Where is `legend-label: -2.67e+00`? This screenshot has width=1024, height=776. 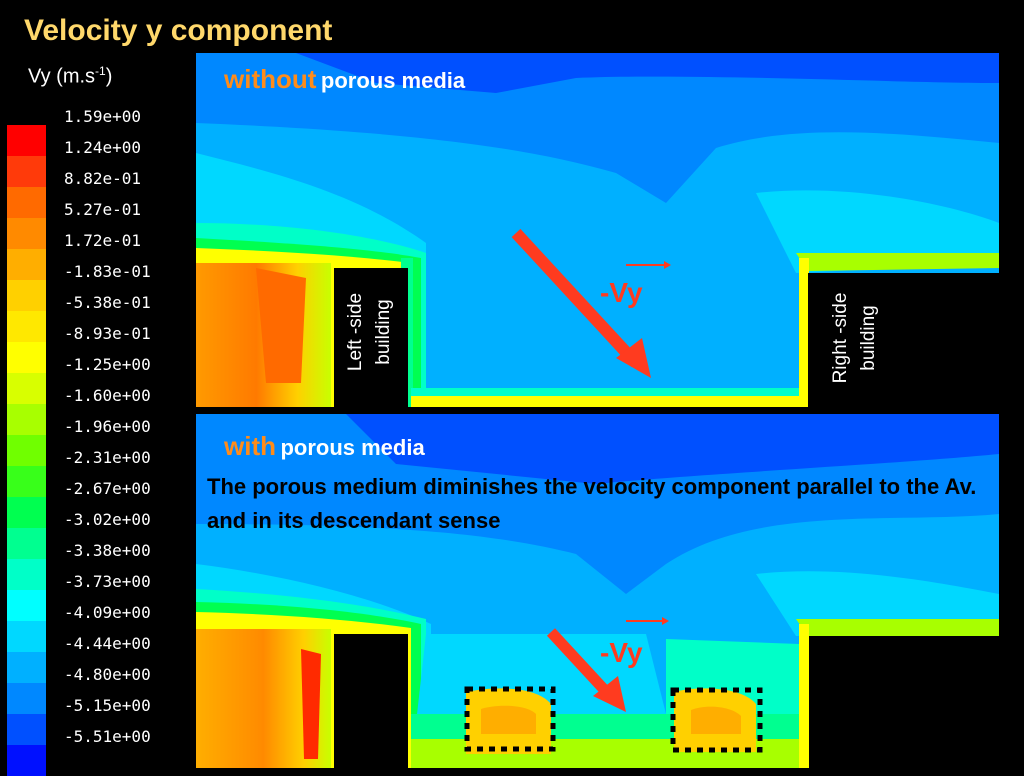 legend-label: -2.67e+00 is located at coordinates (107, 488).